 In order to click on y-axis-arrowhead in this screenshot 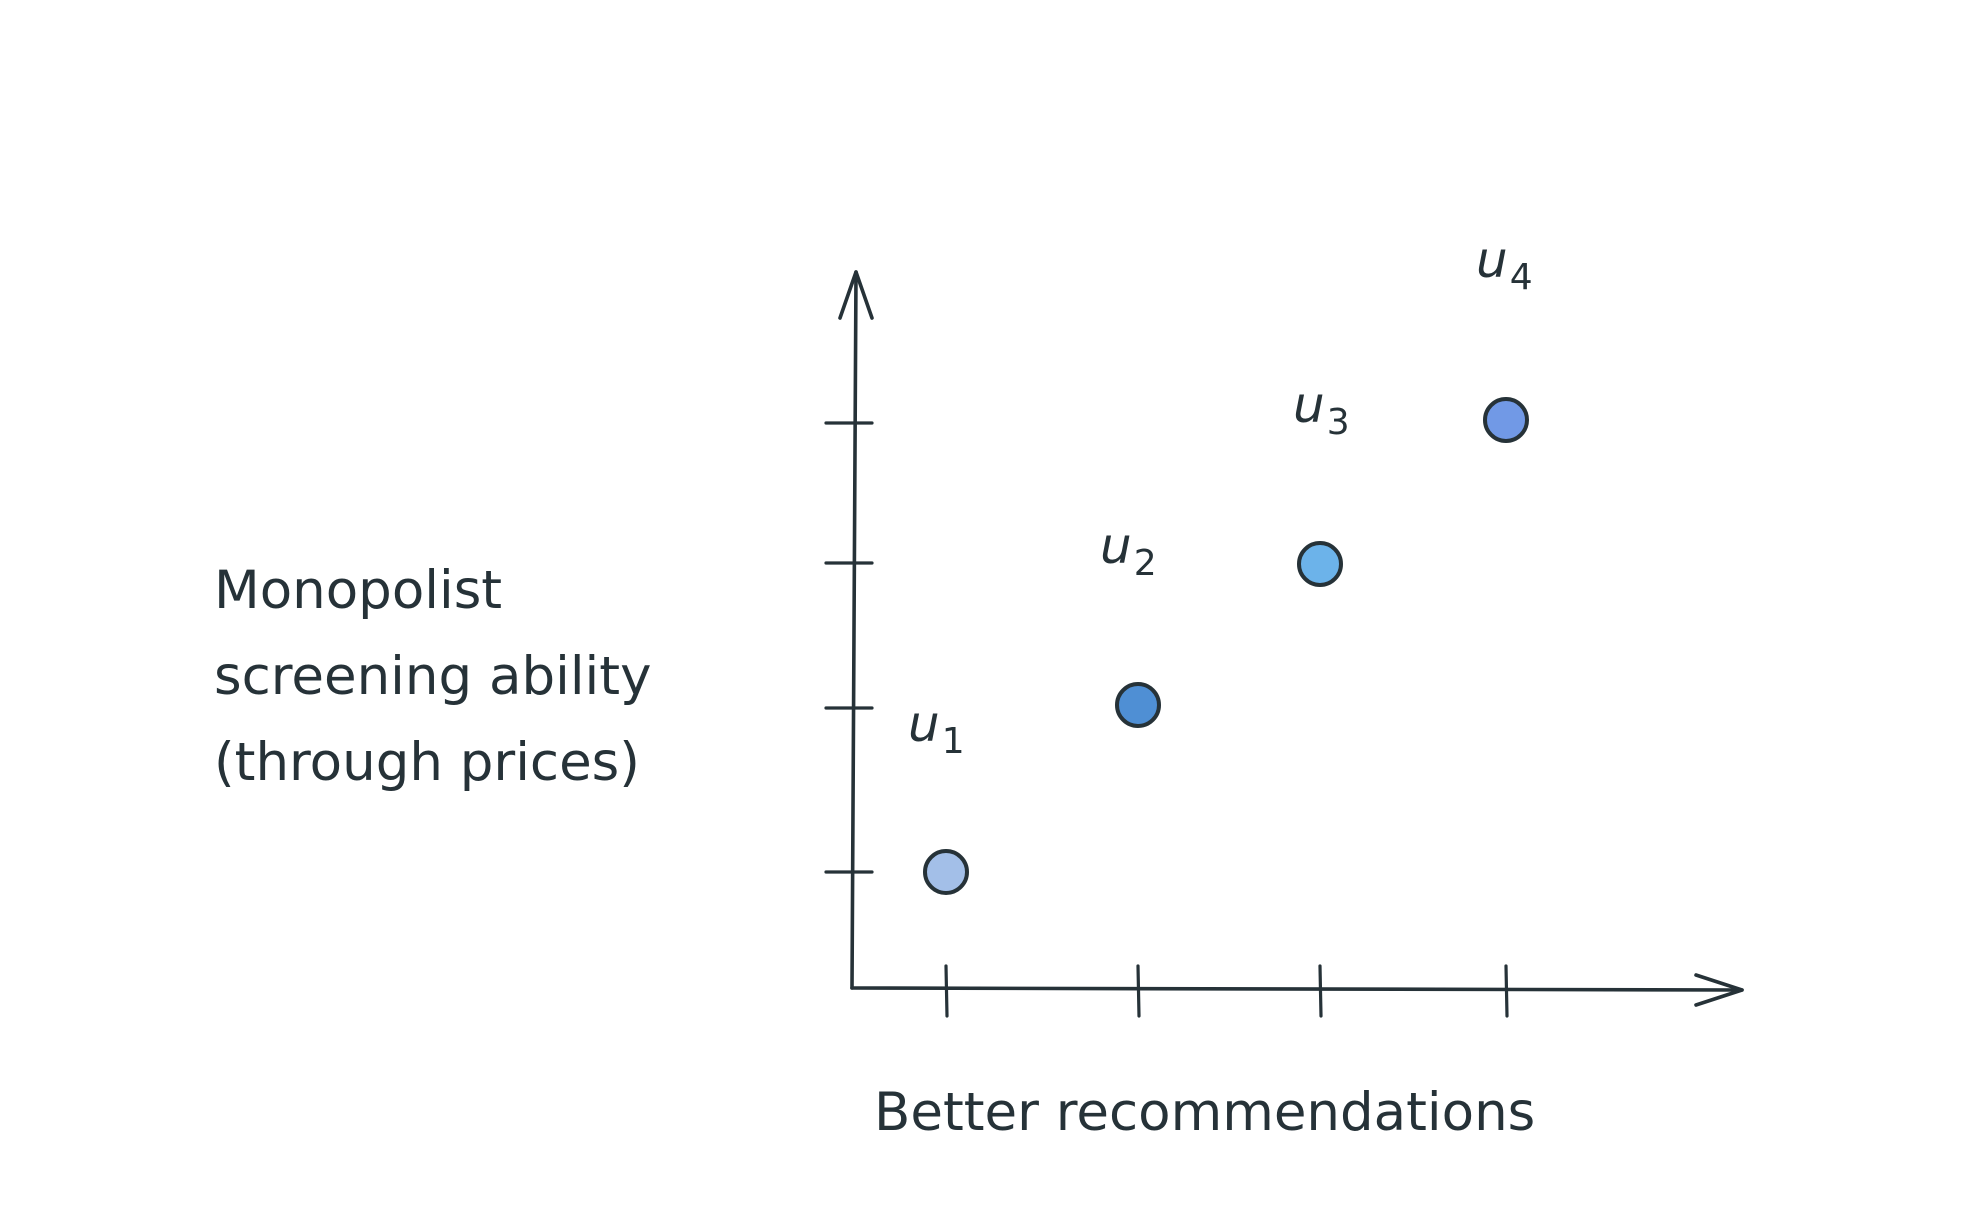, I will do `click(856, 295)`.